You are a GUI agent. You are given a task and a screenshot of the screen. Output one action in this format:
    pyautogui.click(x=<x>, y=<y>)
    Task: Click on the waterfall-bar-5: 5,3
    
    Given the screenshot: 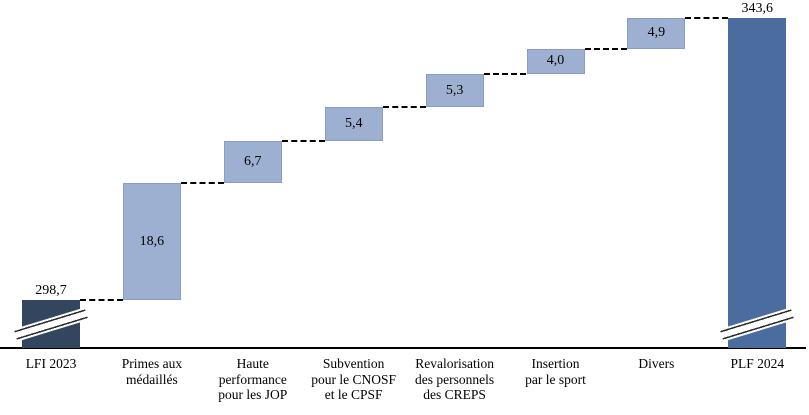 What is the action you would take?
    pyautogui.click(x=454, y=90)
    